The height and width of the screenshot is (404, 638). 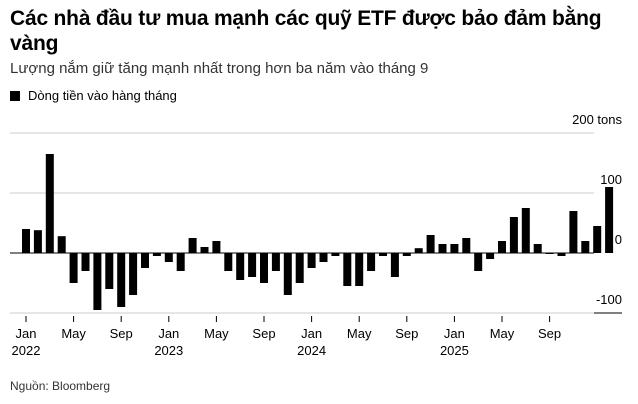 What do you see at coordinates (311, 350) in the screenshot?
I see `x-tick-year: 2024` at bounding box center [311, 350].